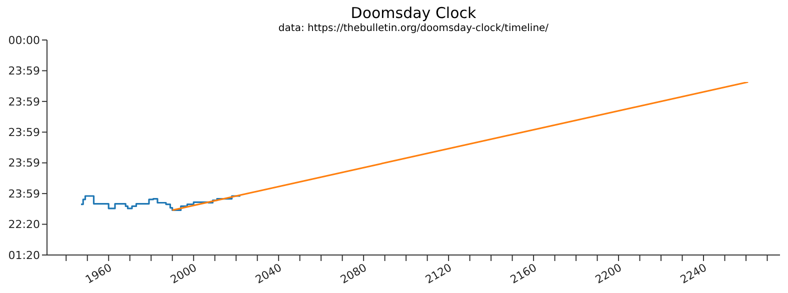  Describe the element at coordinates (24, 225) in the screenshot. I see `text: 22:20` at that location.